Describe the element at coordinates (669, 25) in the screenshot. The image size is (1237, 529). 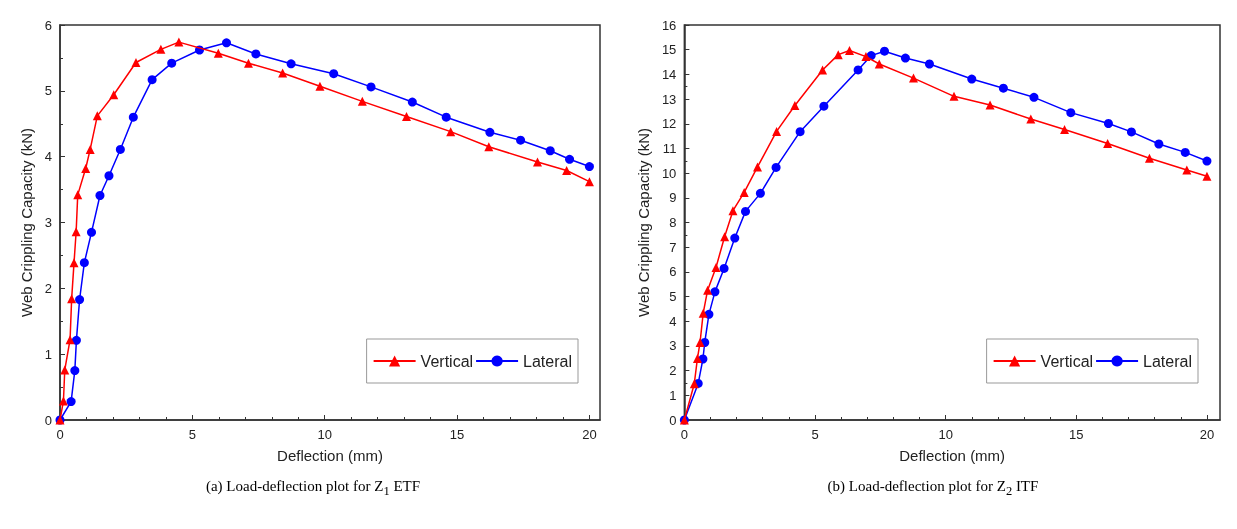
I see `y-tick-label: 16` at that location.